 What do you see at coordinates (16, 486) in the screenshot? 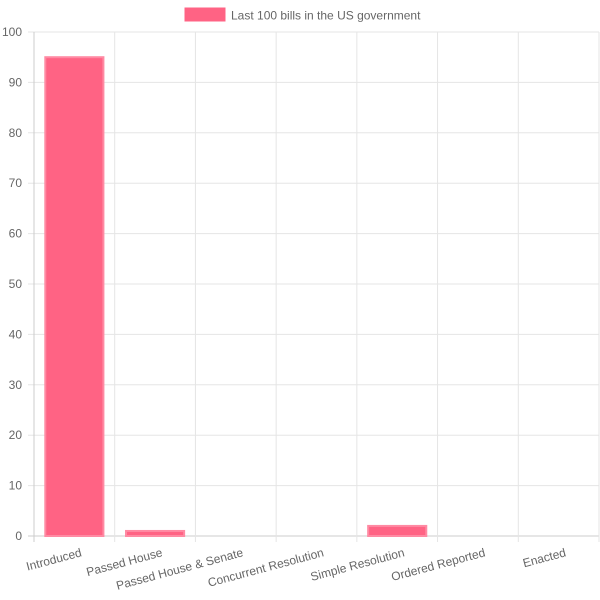
I see `y-tick-label: 10` at bounding box center [16, 486].